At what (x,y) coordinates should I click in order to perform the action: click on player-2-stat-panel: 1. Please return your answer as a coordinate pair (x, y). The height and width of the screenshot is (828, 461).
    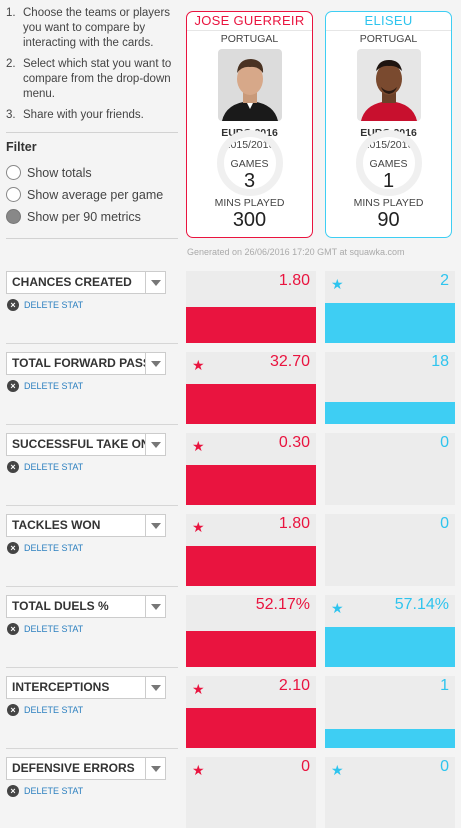
    Looking at the image, I should click on (390, 712).